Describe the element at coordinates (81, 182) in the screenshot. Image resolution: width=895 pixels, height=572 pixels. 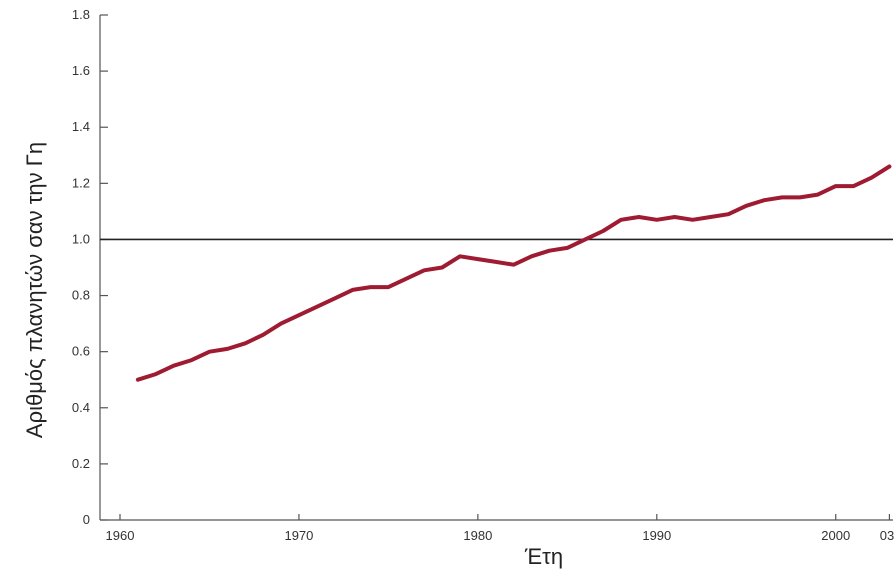
I see `y-tick-label: 1.2` at that location.